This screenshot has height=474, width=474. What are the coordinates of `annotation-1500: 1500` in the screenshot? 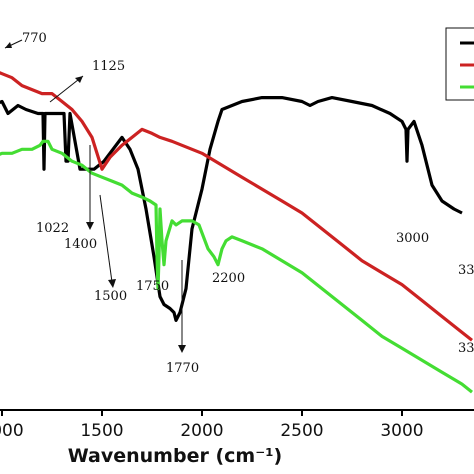 It's located at (110, 296).